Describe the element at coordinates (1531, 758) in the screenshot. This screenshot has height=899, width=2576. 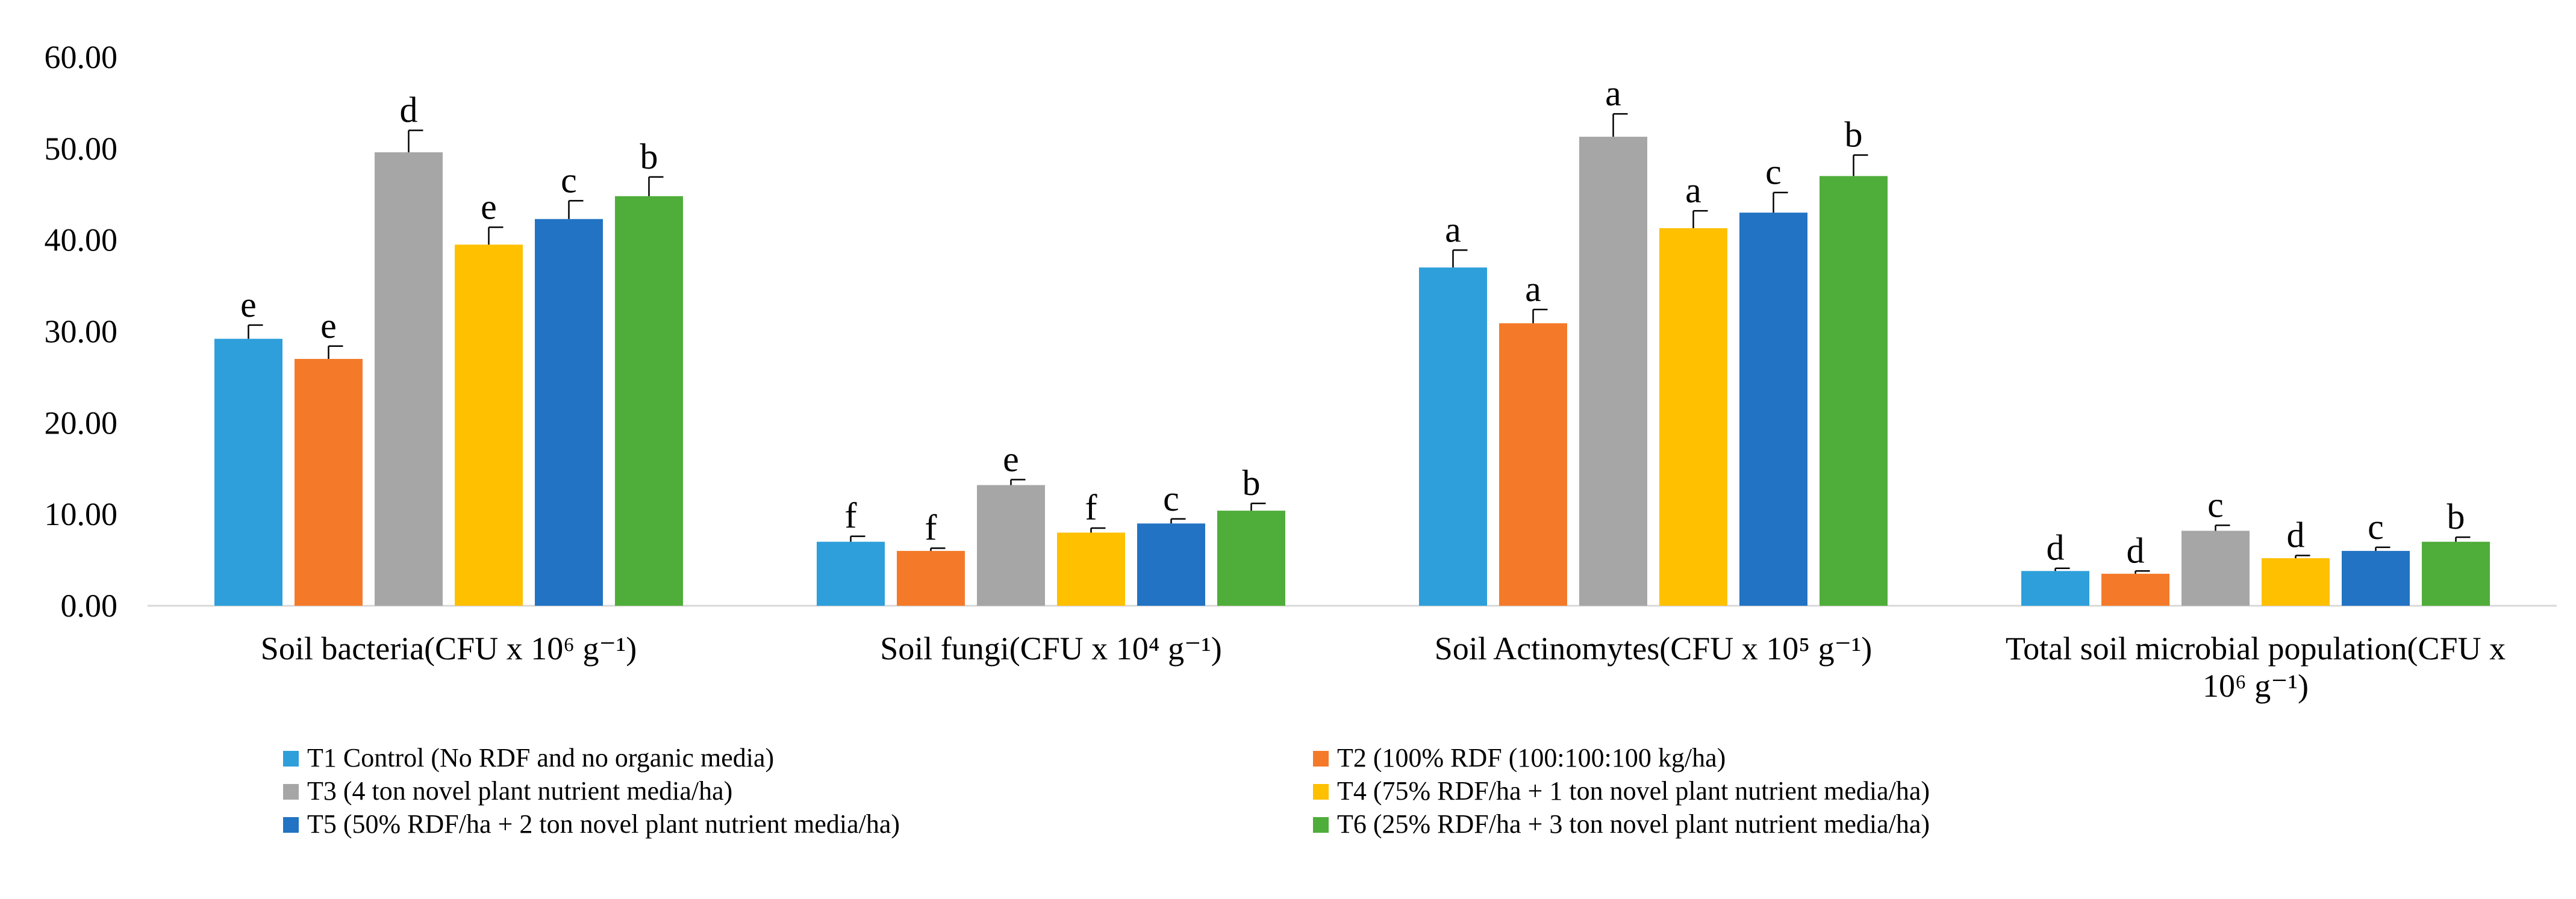
I see `legend-label: T2 (100% RDF (100:100:100 kg/ha)` at that location.